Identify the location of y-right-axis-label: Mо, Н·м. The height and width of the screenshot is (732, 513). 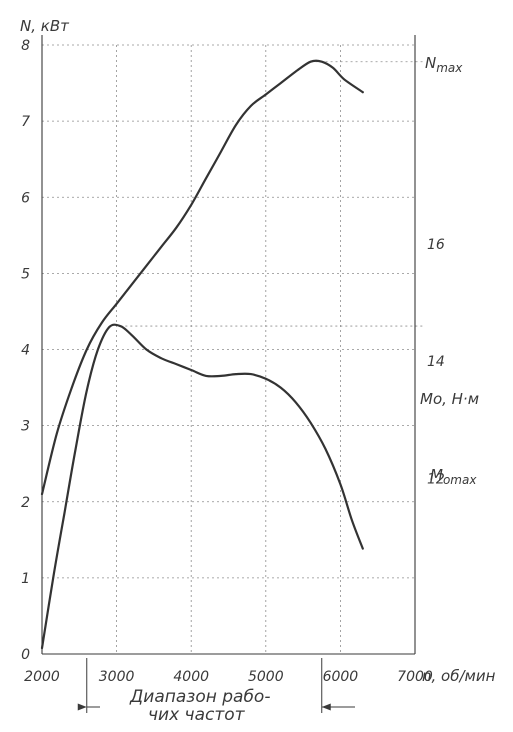
(449, 399).